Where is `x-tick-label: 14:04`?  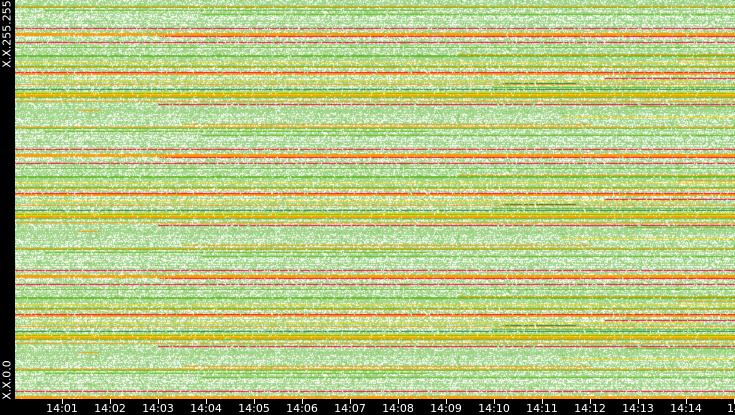
x-tick-label: 14:04 is located at coordinates (206, 408).